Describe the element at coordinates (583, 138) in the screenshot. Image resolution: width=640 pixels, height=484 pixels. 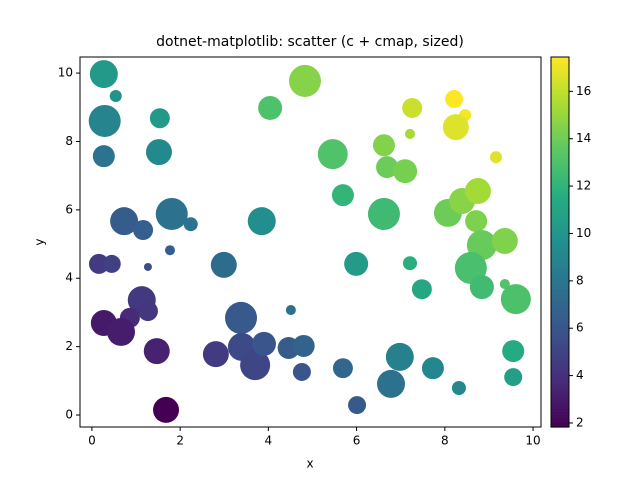
I see `colorbar-tick-label: 14` at that location.